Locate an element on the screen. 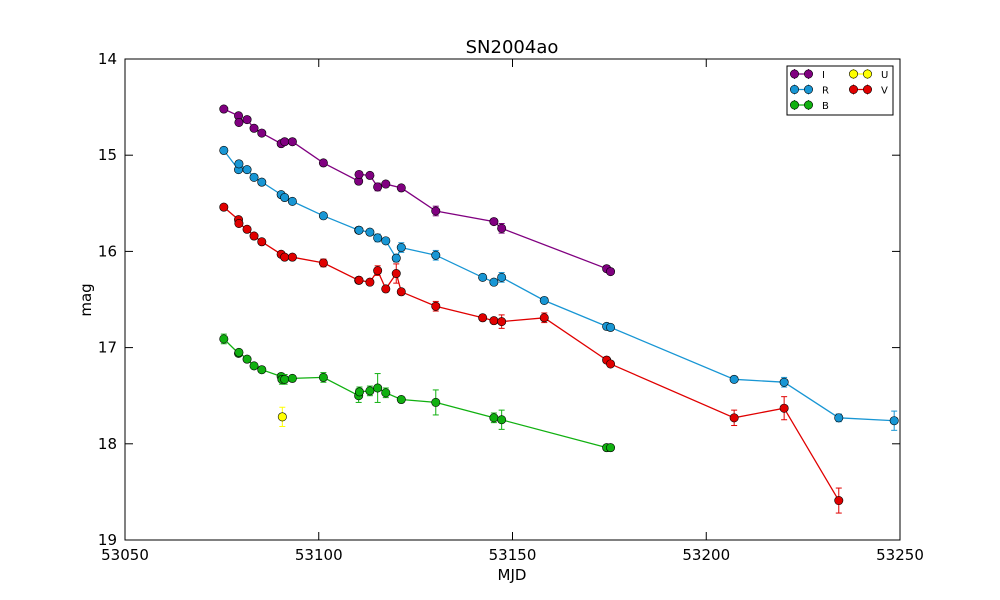  legend-item-v: V is located at coordinates (868, 90).